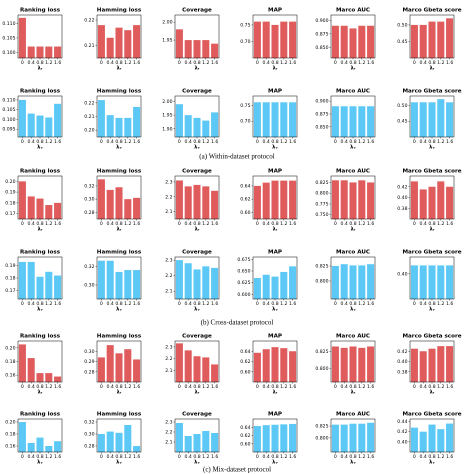 The height and width of the screenshot is (474, 474). I want to click on y-tick-label: 0.775, so click(321, 204).